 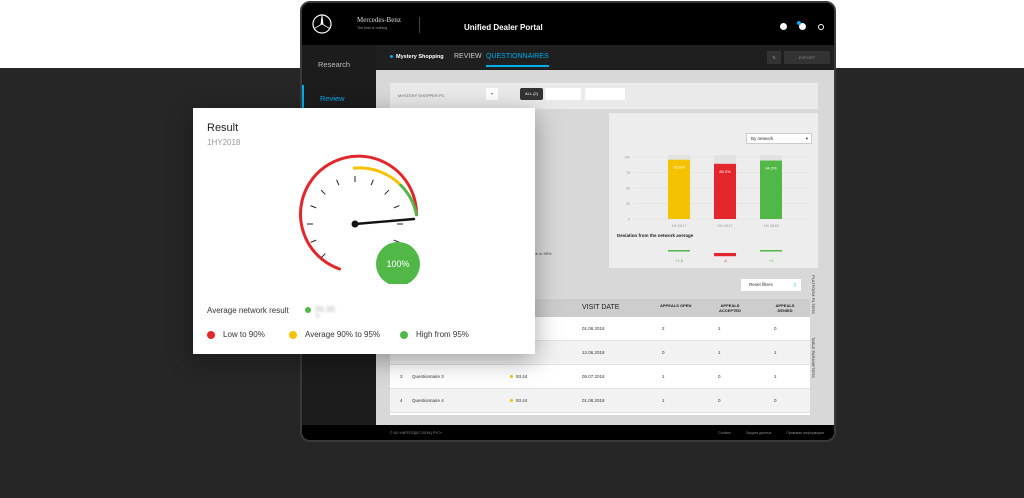 I want to click on sidebar-item-review: Review, so click(x=339, y=99).